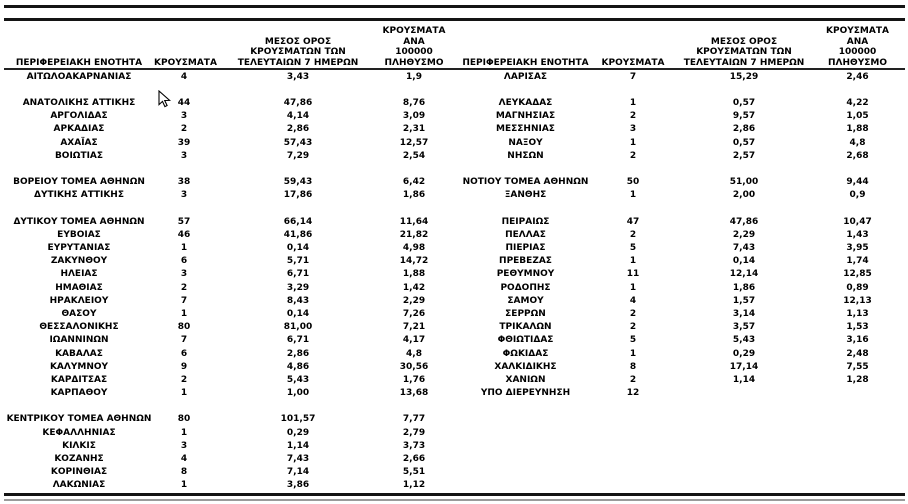  I want to click on per100k-cell: 1,13, so click(857, 313).